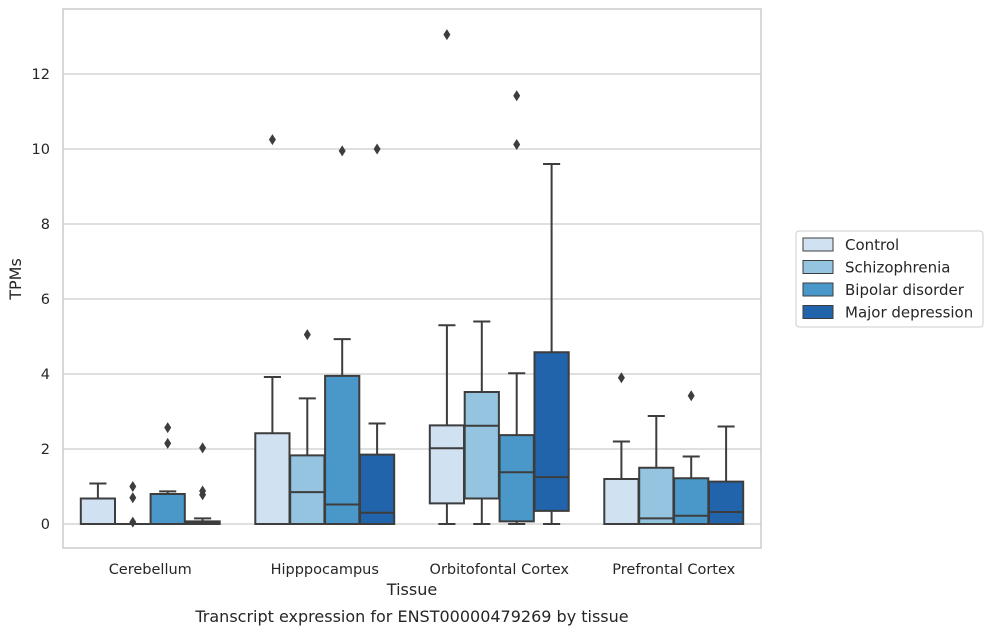  What do you see at coordinates (673, 570) in the screenshot?
I see `x-tick-label: Prefrontal Cortex` at bounding box center [673, 570].